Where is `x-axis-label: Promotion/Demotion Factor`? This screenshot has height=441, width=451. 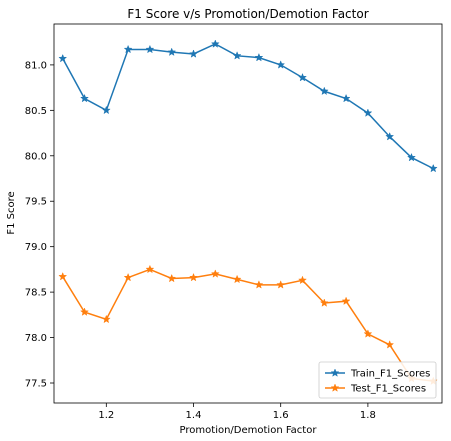 x-axis-label: Promotion/Demotion Factor is located at coordinates (249, 430).